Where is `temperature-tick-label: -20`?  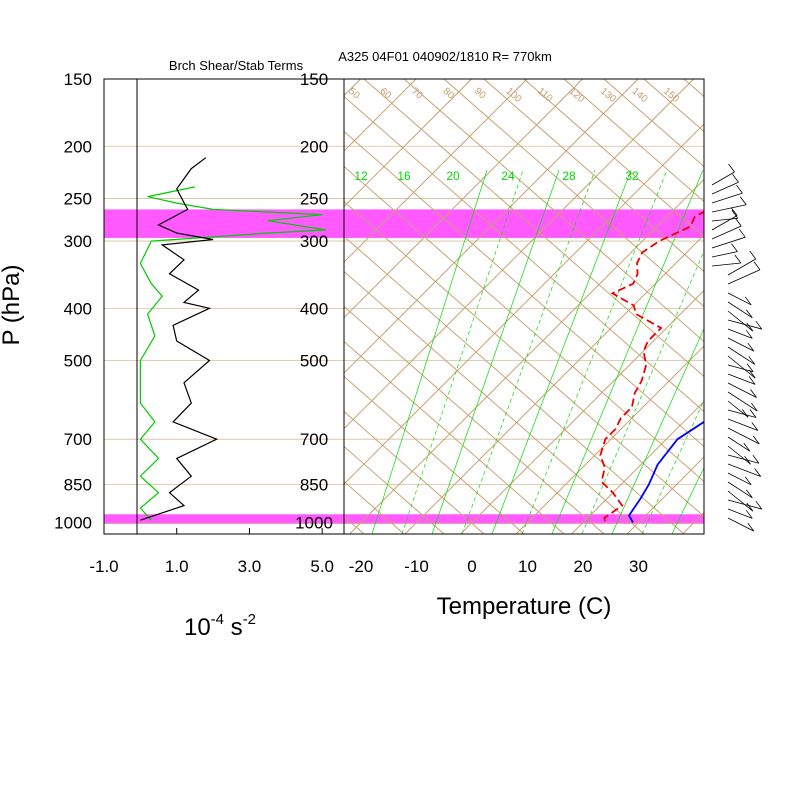 temperature-tick-label: -20 is located at coordinates (361, 566).